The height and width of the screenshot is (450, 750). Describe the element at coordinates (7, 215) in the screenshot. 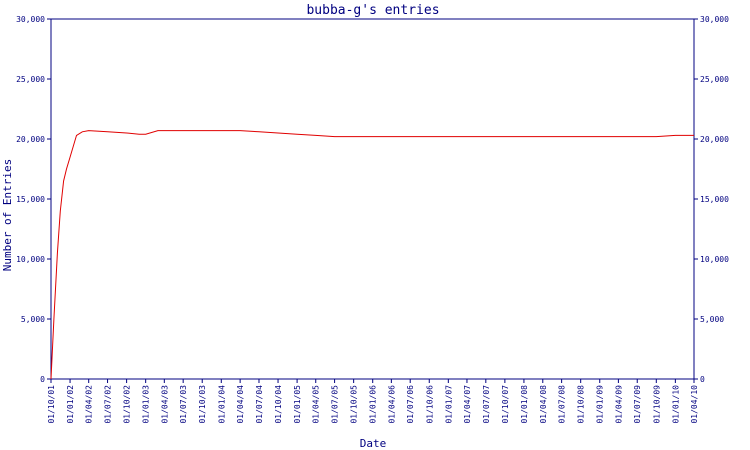

I see `y-axis-label: Number of Entries` at that location.